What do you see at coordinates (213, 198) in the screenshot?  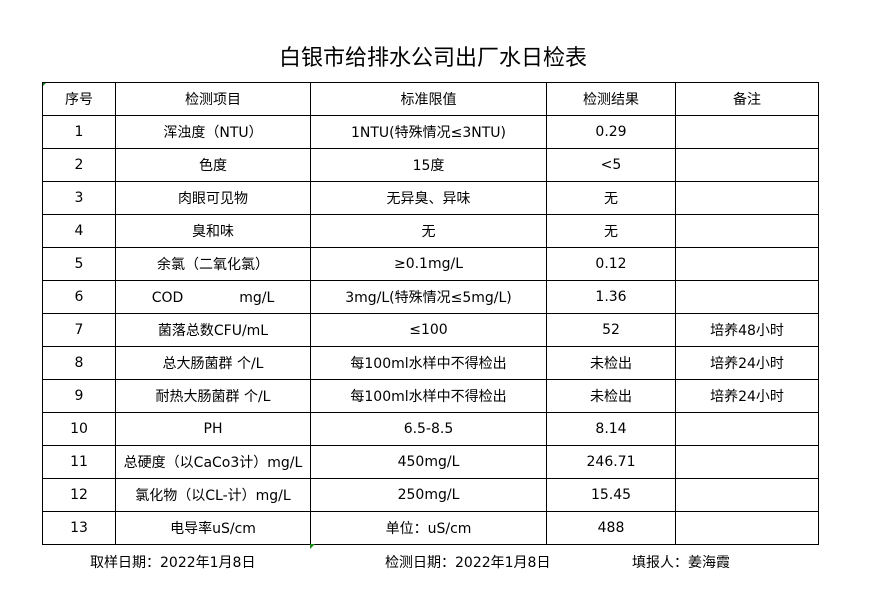 I see `cell-item: 肉眼可见物` at bounding box center [213, 198].